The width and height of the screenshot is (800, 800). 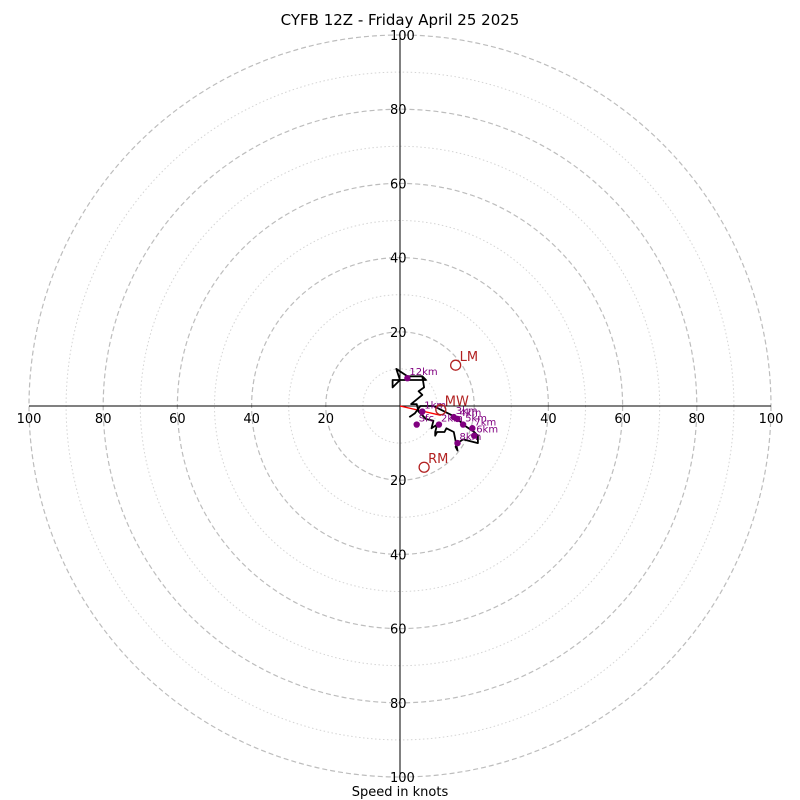 What do you see at coordinates (471, 413) in the screenshot?
I see `height-marker-label: 4km` at bounding box center [471, 413].